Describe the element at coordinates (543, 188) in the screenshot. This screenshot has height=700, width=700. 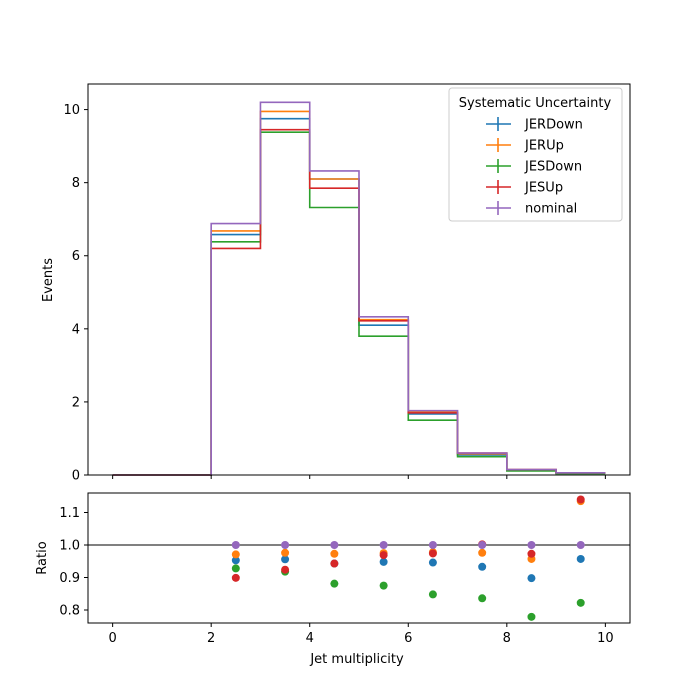
I see `legend-entry-jesup: JESUp` at that location.